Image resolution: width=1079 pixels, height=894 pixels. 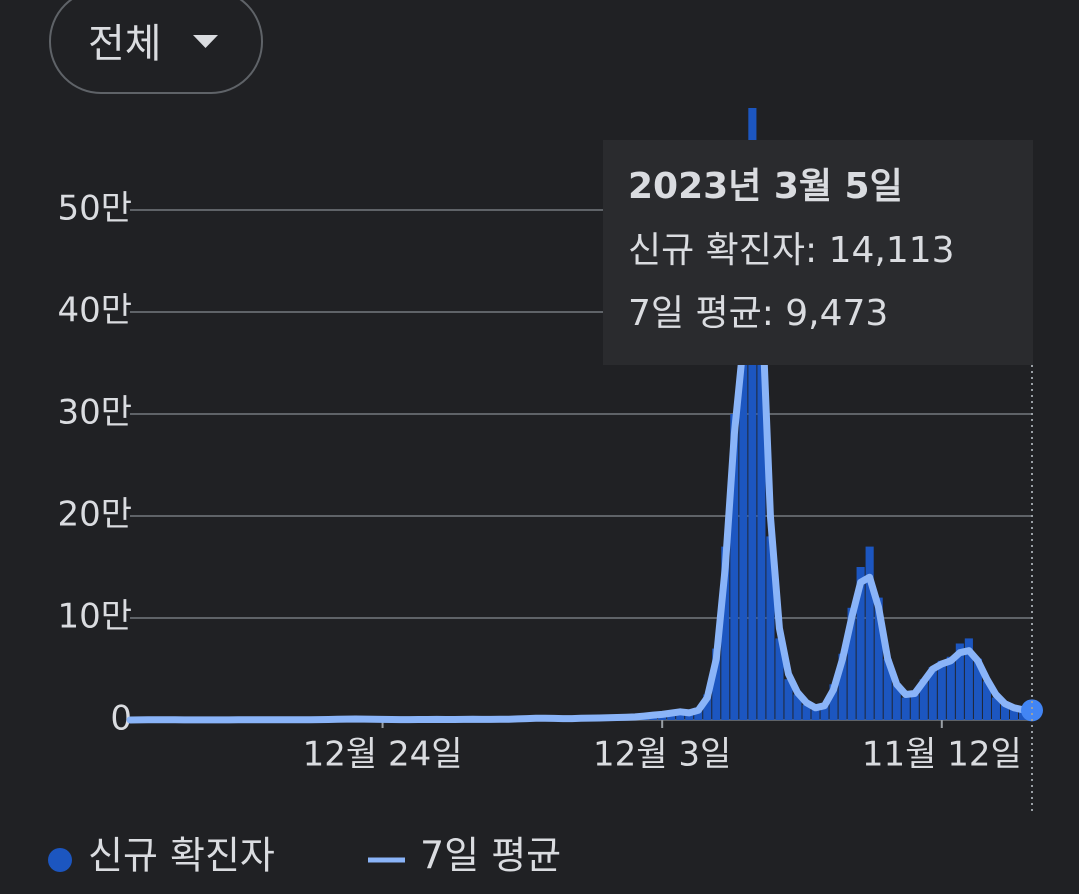 I want to click on y-tick-label: 50만, so click(x=94, y=209).